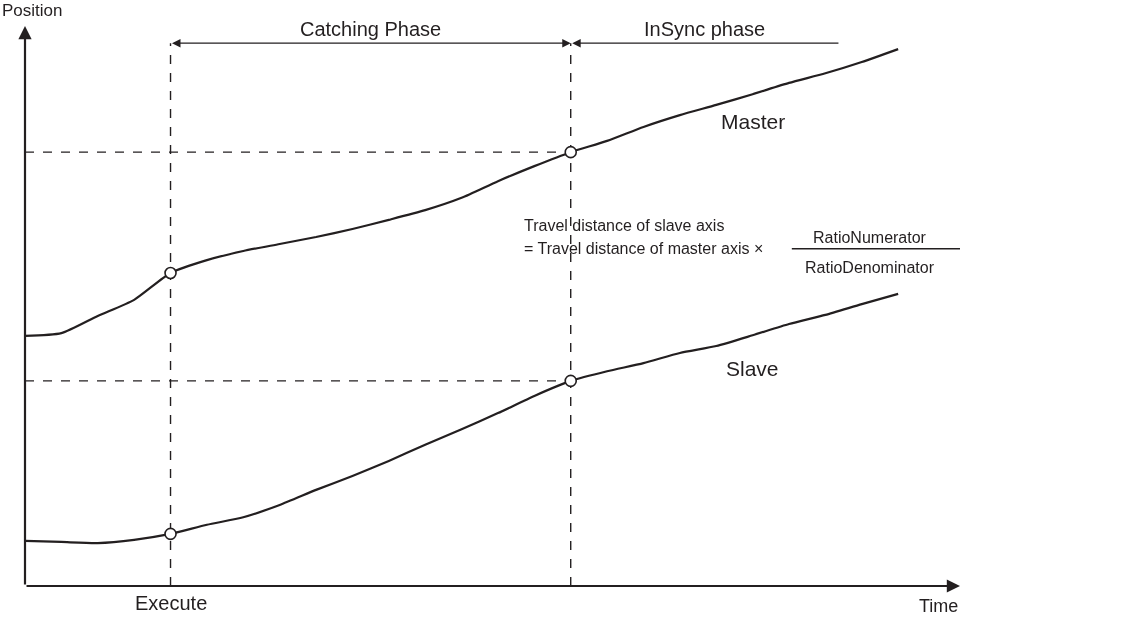  Describe the element at coordinates (705, 29) in the screenshot. I see `text: InSync phase` at that location.